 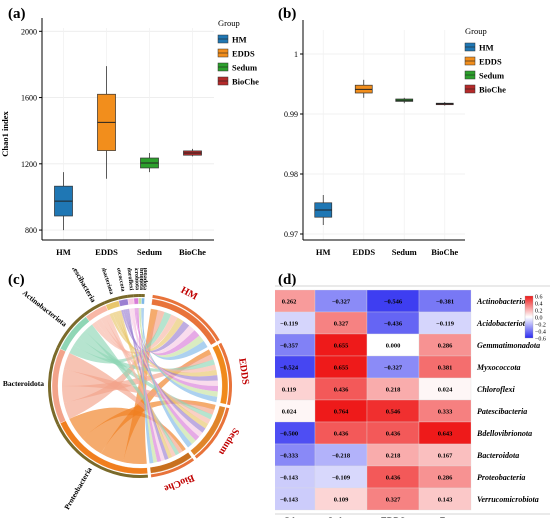 What do you see at coordinates (29, 31) in the screenshot?
I see `y-tick-label: 2000` at bounding box center [29, 31].